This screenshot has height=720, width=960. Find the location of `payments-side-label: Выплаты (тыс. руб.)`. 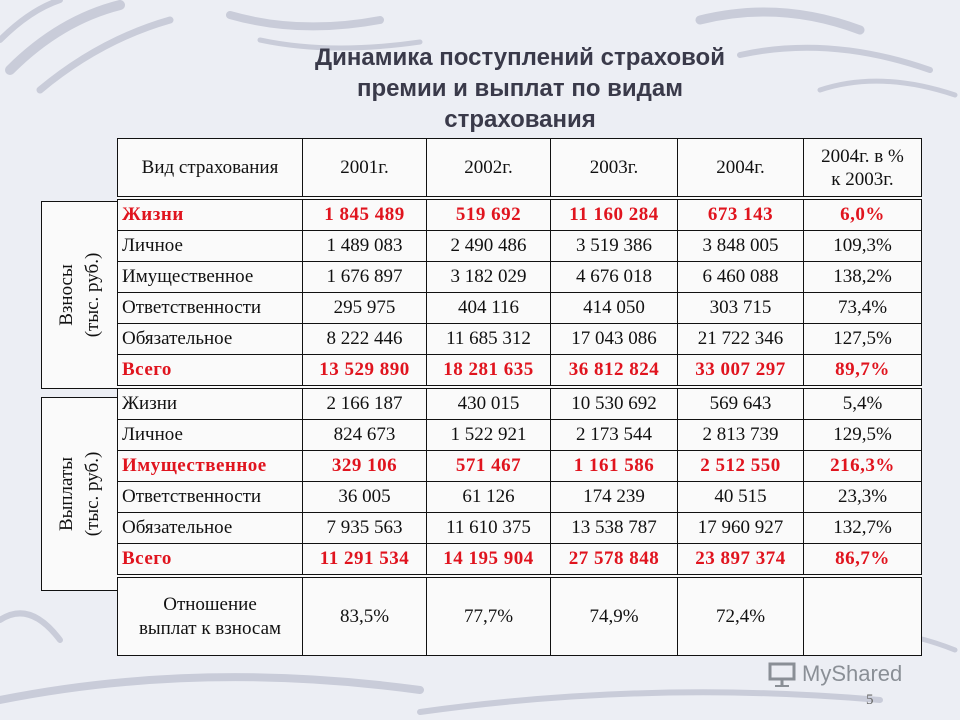

payments-side-label: Выплаты (тыс. руб.) is located at coordinates (79, 494).